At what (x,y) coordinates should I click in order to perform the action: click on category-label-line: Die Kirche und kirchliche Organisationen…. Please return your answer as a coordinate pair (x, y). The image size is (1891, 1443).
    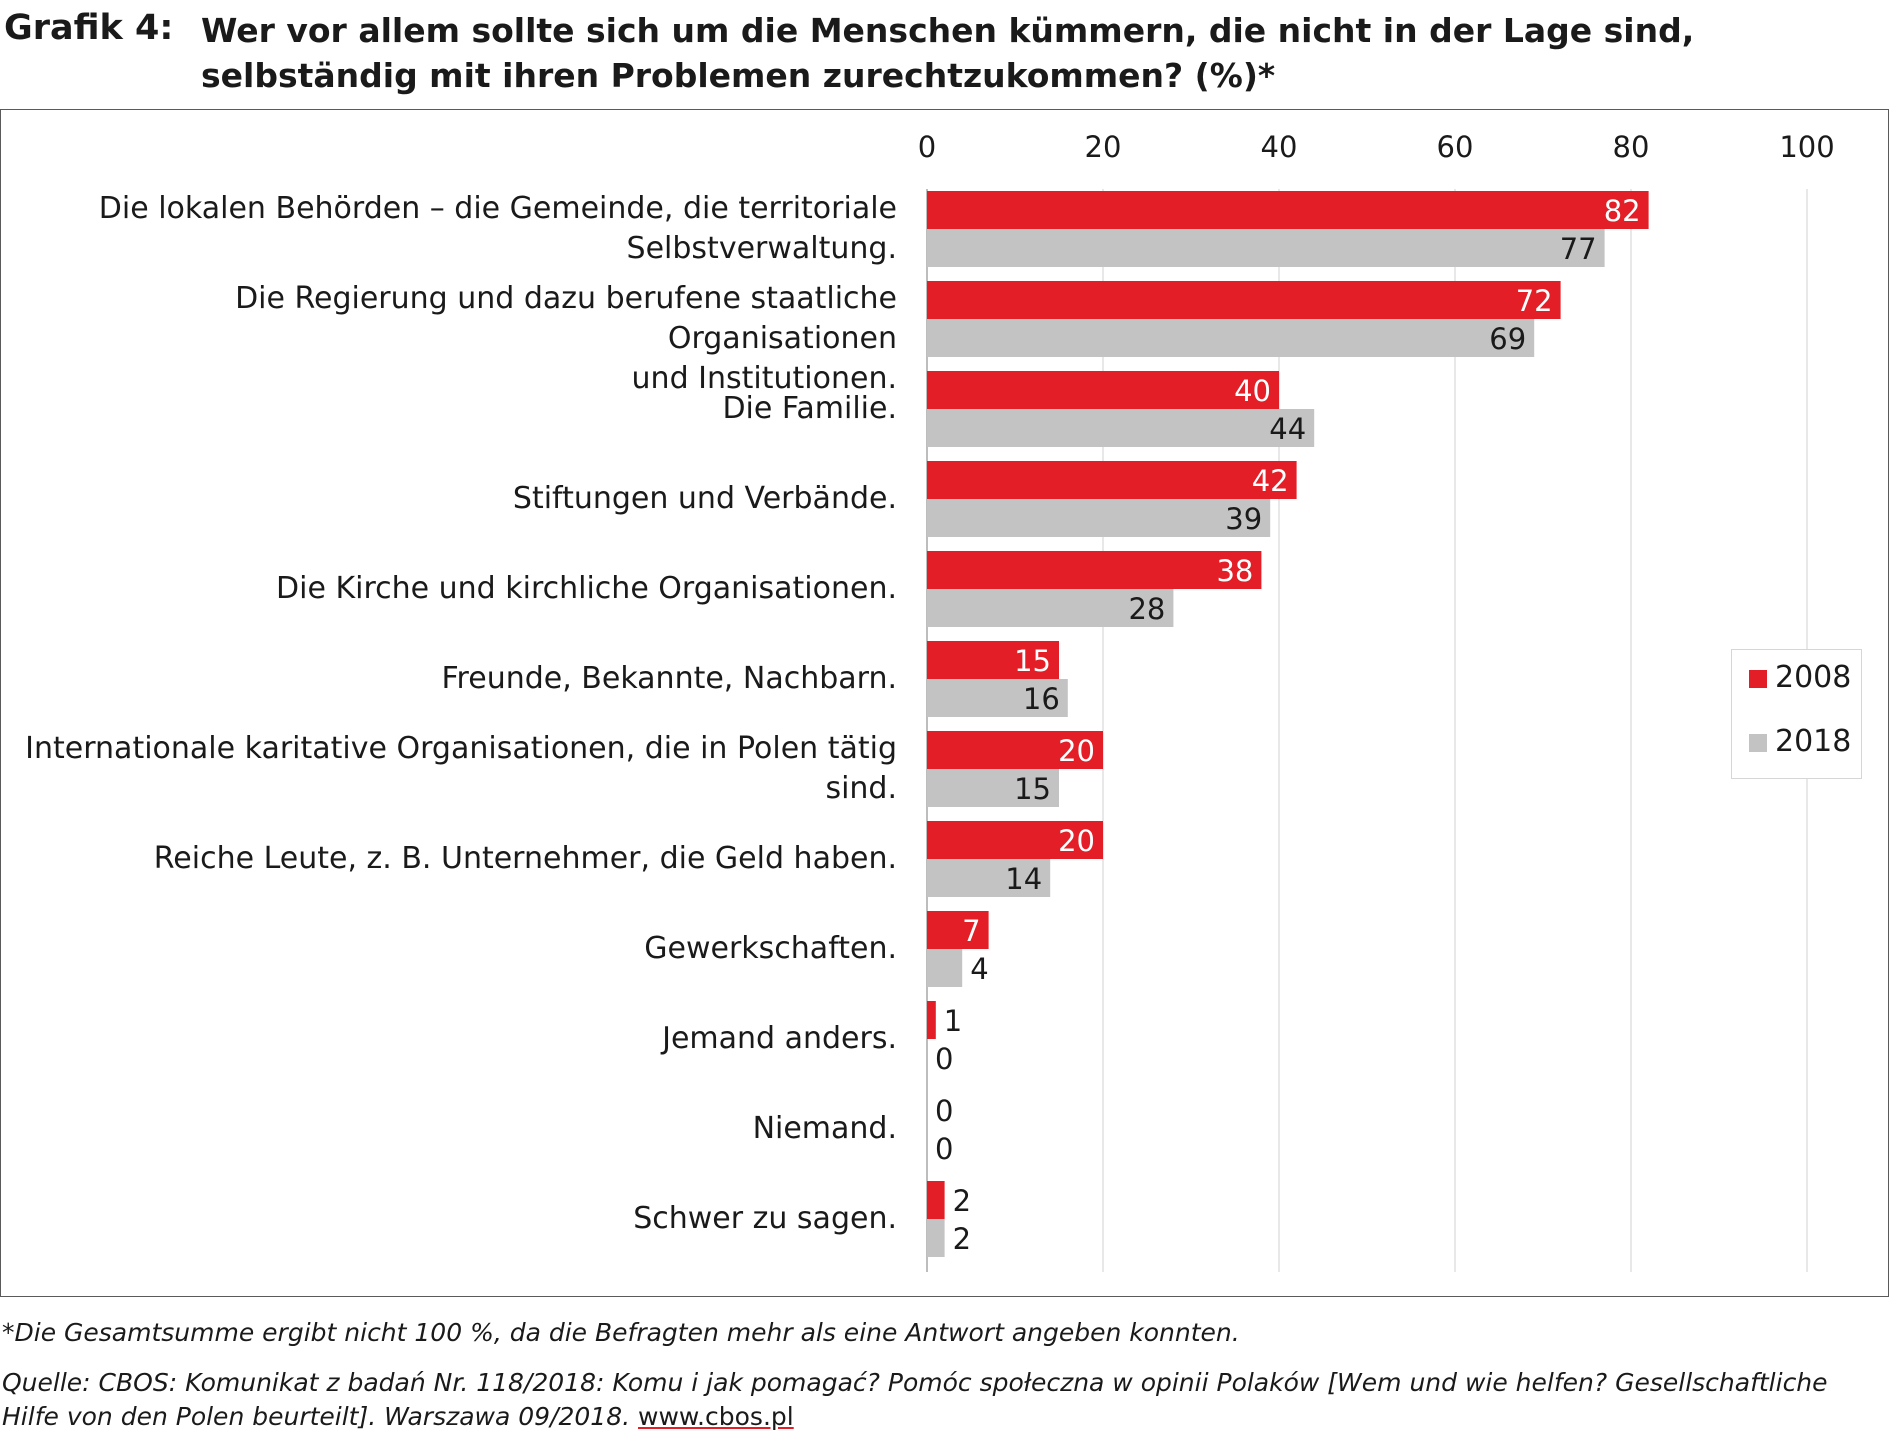
    Looking at the image, I should click on (586, 588).